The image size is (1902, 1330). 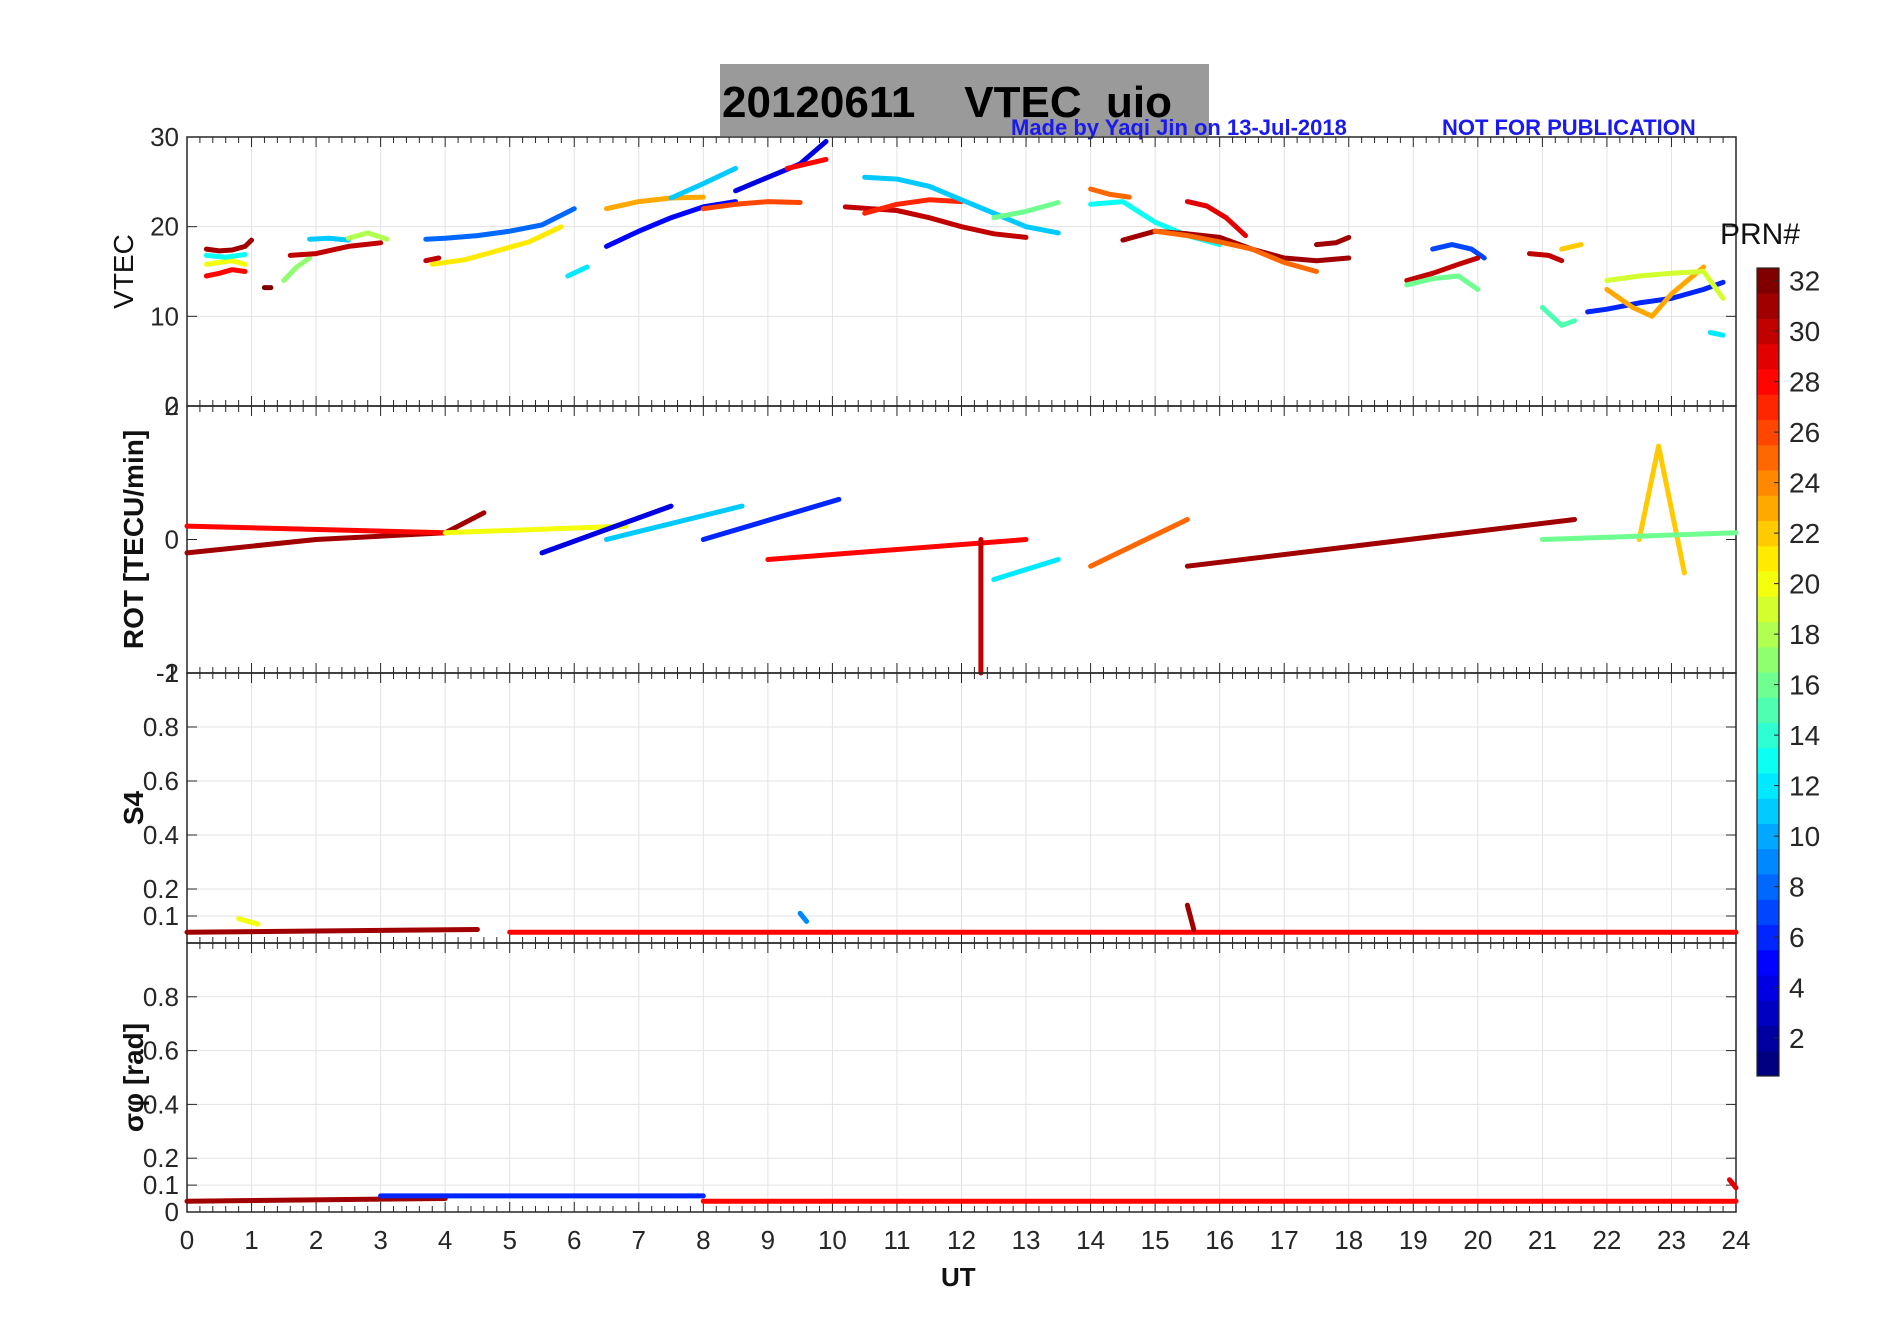 What do you see at coordinates (1804, 281) in the screenshot?
I see `colorbar-tick-label: 32` at bounding box center [1804, 281].